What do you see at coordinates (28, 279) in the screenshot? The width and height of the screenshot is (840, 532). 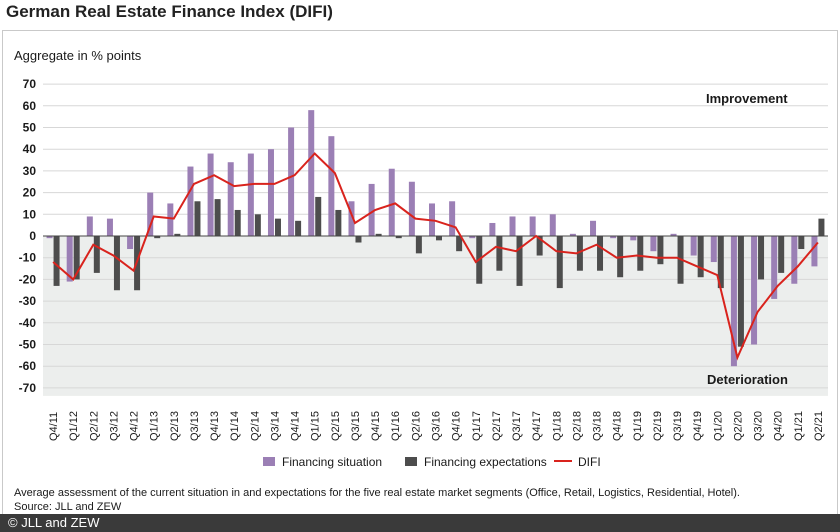 I see `y-tick-label: -20` at bounding box center [28, 279].